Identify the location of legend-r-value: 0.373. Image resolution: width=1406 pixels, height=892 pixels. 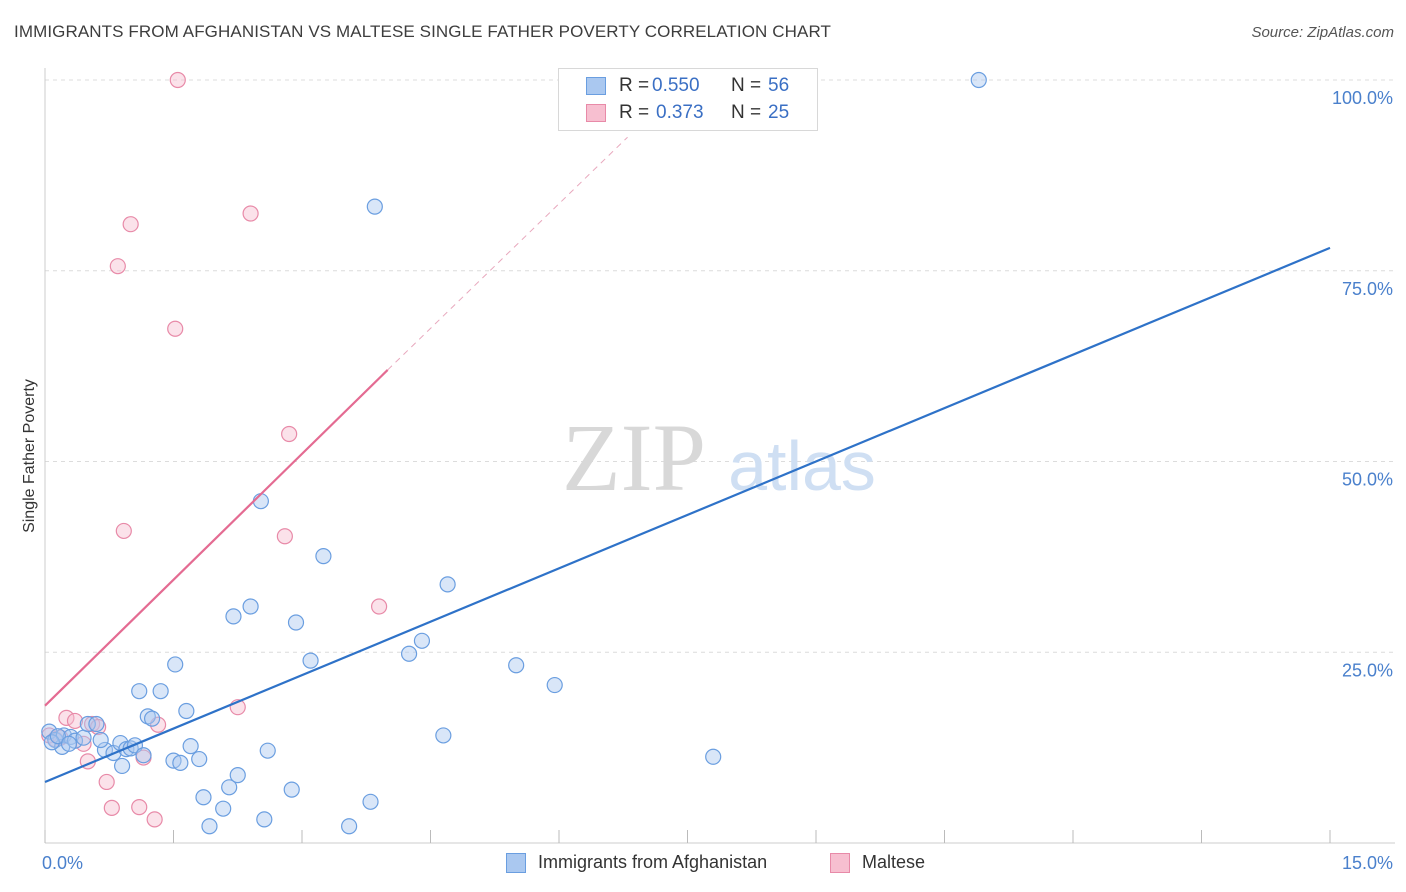
(680, 112).